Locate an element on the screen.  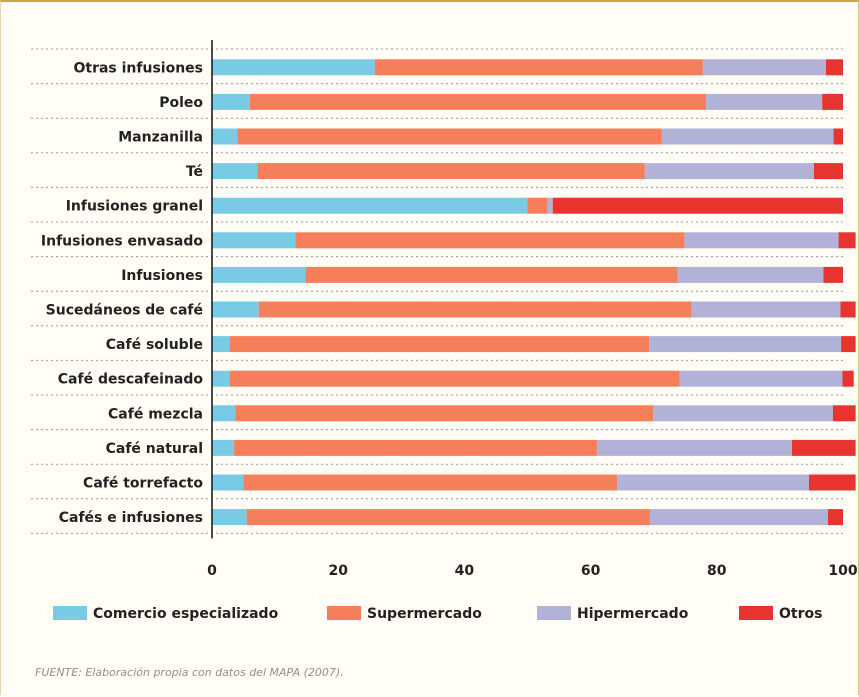
x-tick-label: 40 is located at coordinates (465, 571).